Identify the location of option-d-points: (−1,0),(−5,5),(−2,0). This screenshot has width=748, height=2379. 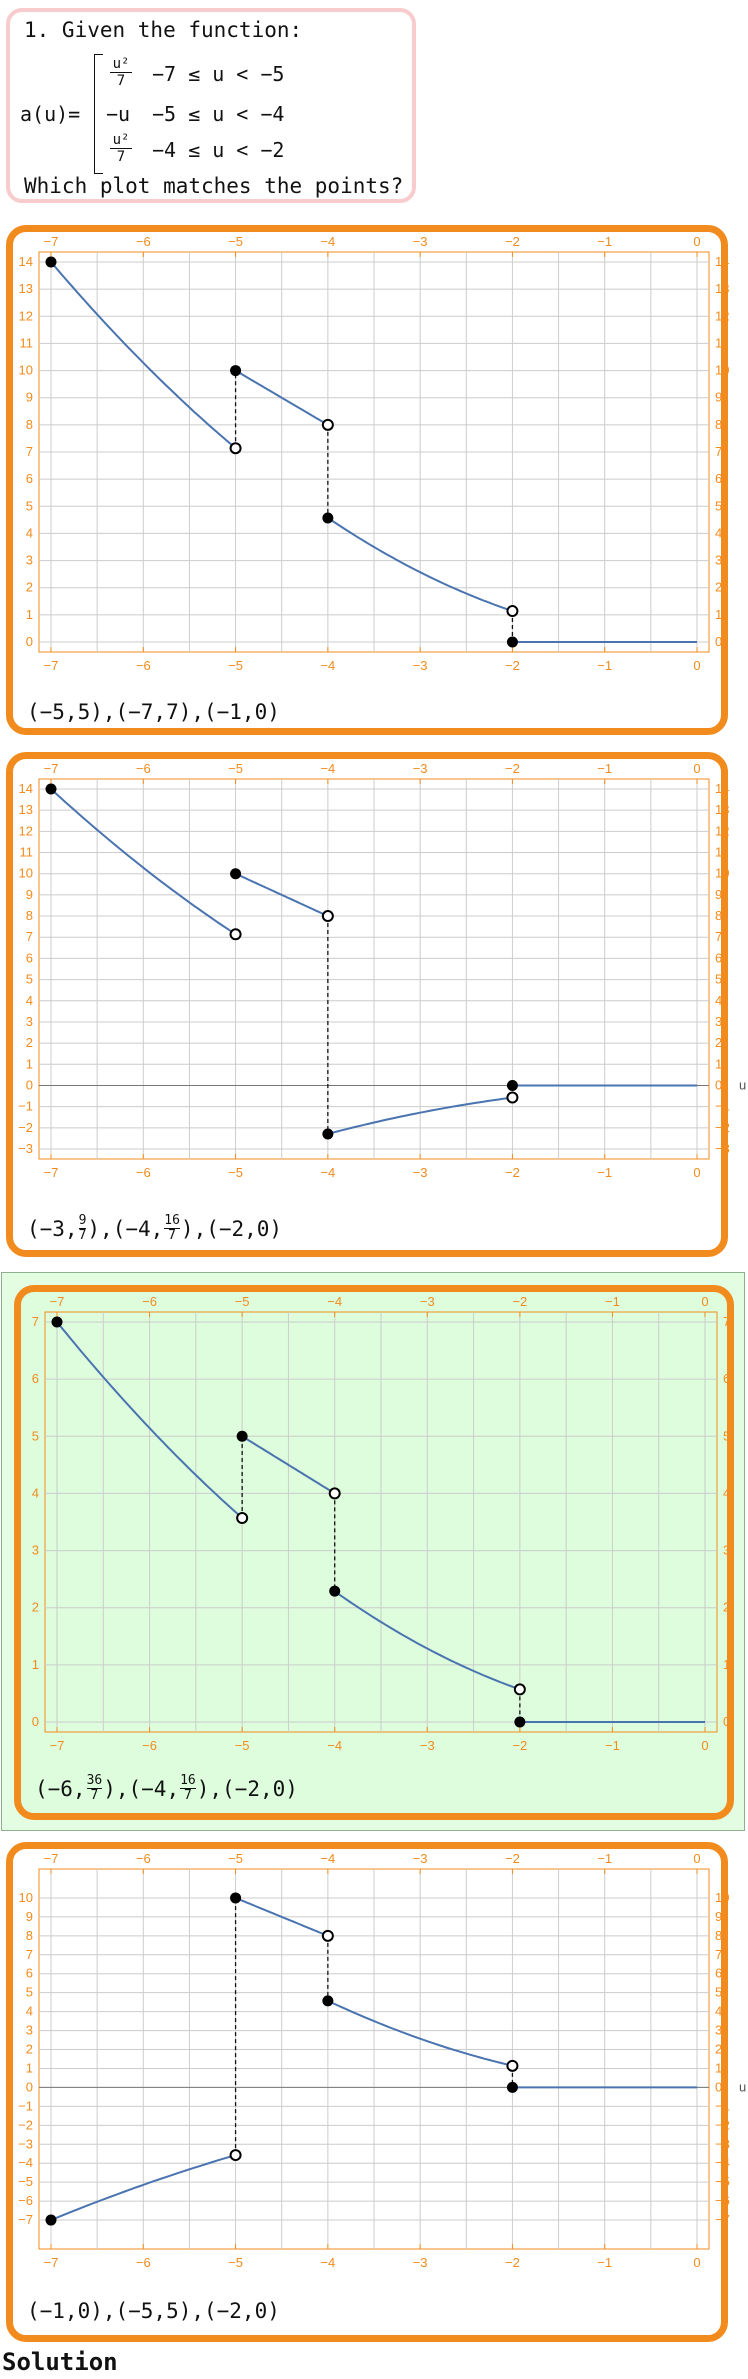
(153, 2311).